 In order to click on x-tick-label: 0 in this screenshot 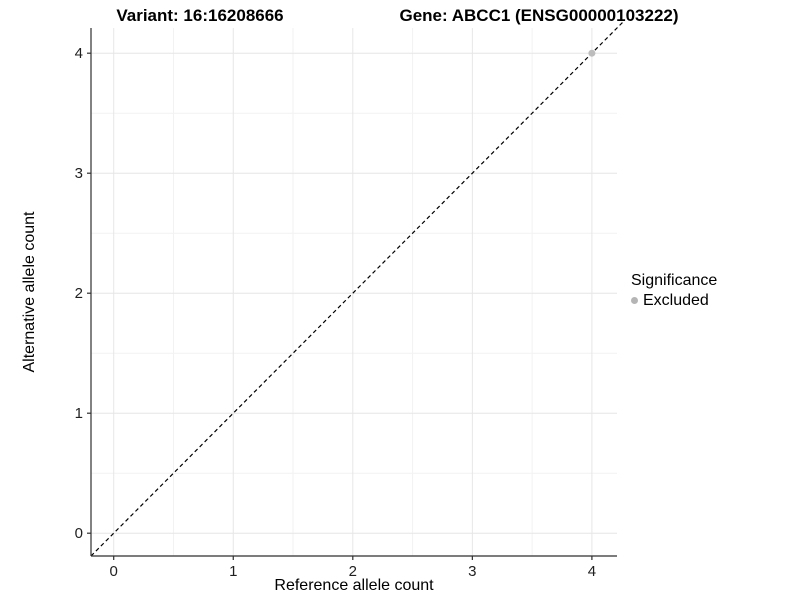, I will do `click(114, 571)`.